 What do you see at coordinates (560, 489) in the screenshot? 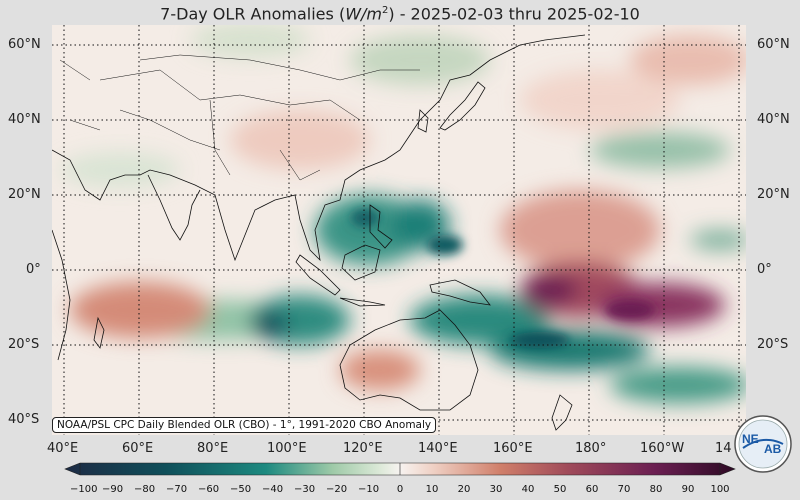
I see `colorbar-tick-label: 50` at bounding box center [560, 489].